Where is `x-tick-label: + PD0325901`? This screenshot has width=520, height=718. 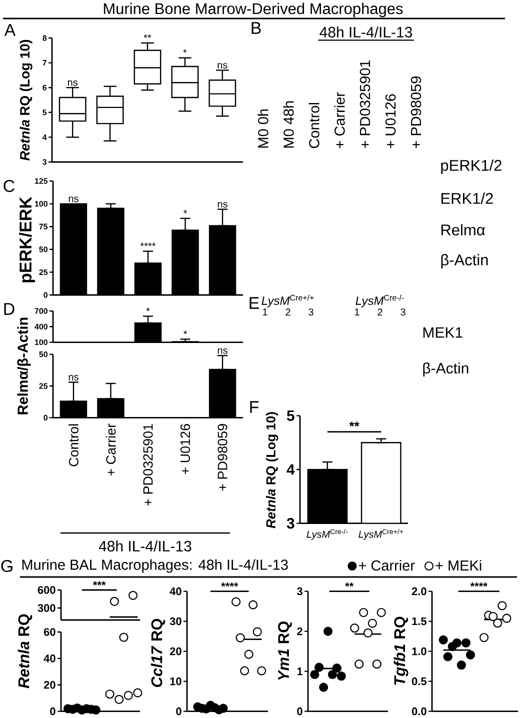 x-tick-label: + PD0325901 is located at coordinates (148, 465).